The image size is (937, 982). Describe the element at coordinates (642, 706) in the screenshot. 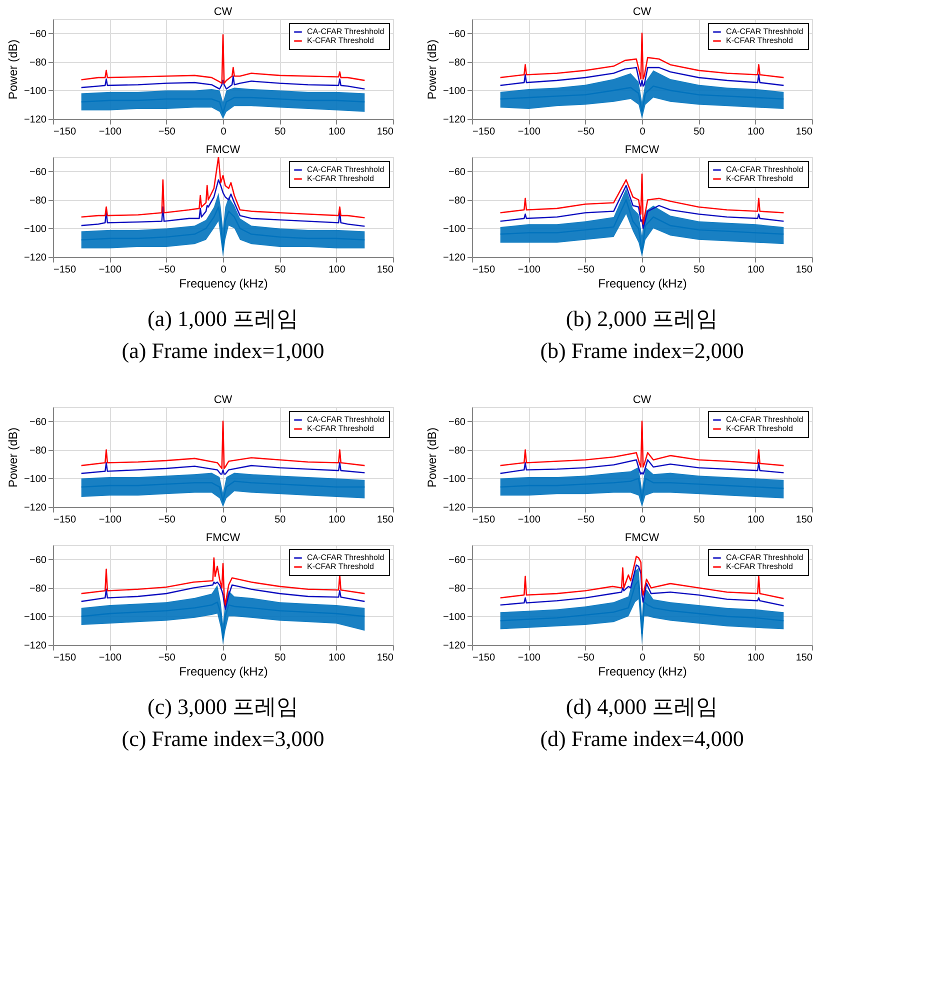

I see `text: (d) 4,000 프레임` at that location.